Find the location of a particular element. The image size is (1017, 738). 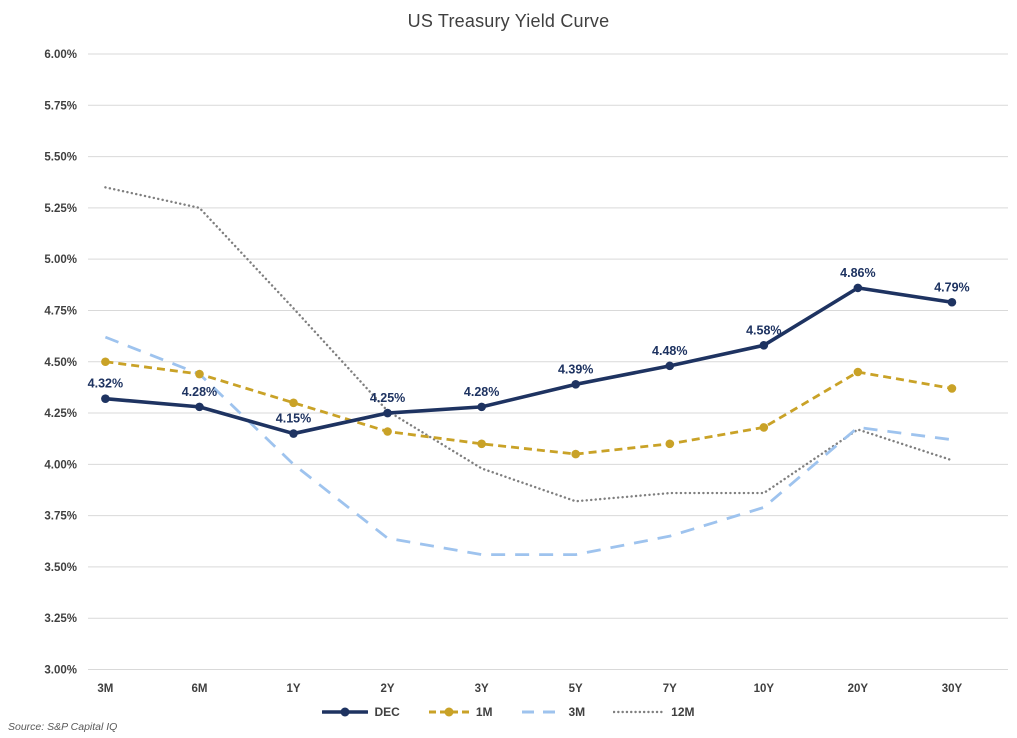

x-axis-tick-label: 10Y is located at coordinates (764, 689).